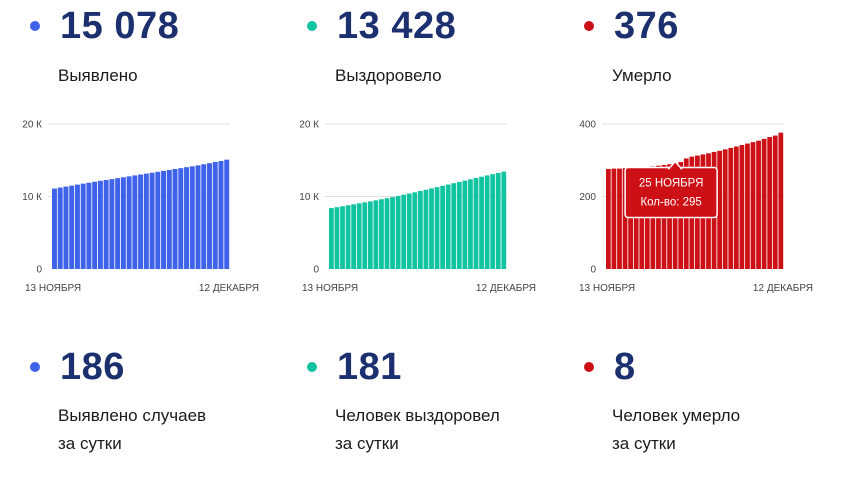  Describe the element at coordinates (676, 430) in the screenshot. I see `daily-deaths-label: Человек умерло за сутки` at that location.